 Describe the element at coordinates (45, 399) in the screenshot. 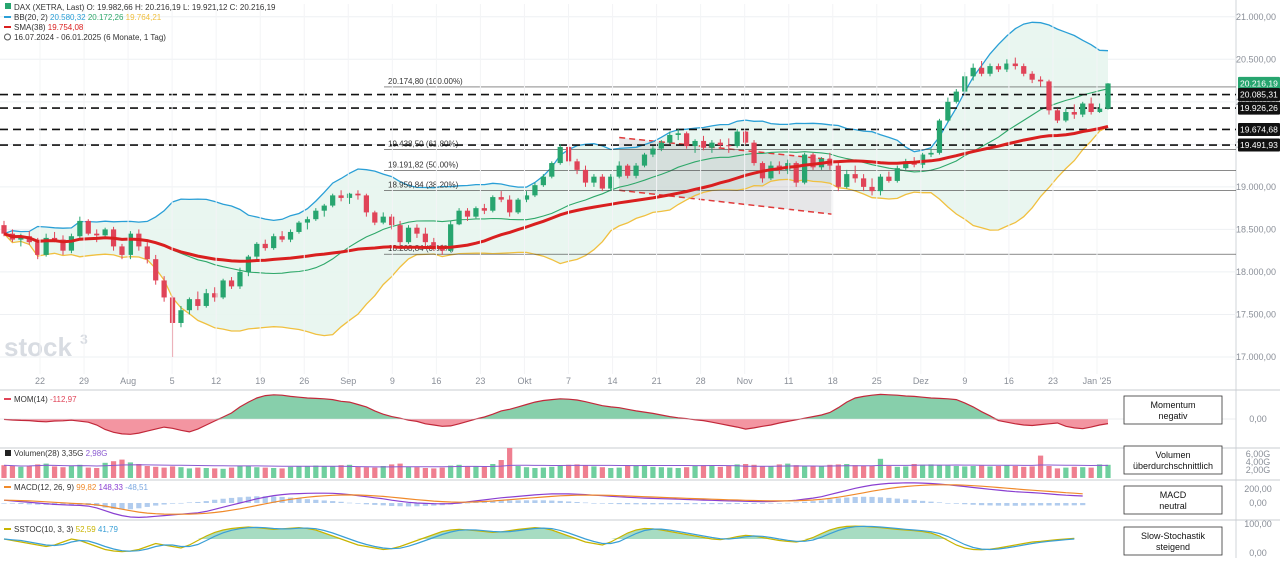

I see `mom-legend: MOM(14) -112,97` at that location.